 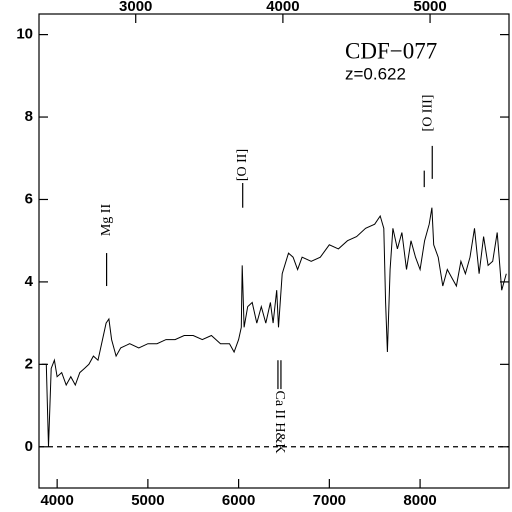 What do you see at coordinates (24, 34) in the screenshot?
I see `y-tick-label: 10` at bounding box center [24, 34].